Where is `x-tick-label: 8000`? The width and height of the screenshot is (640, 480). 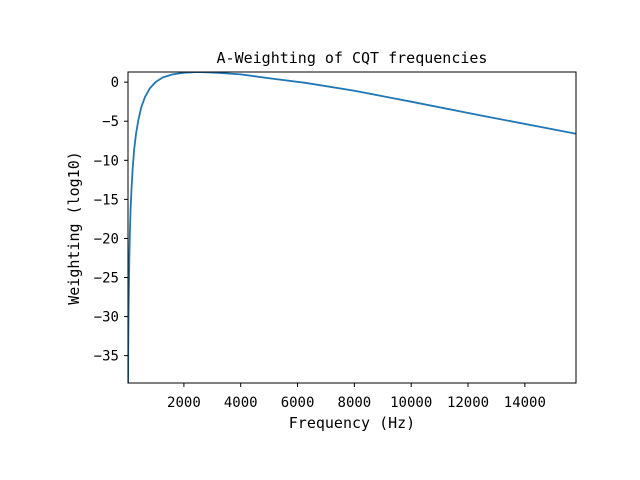
x-tick-label: 8000 is located at coordinates (355, 403).